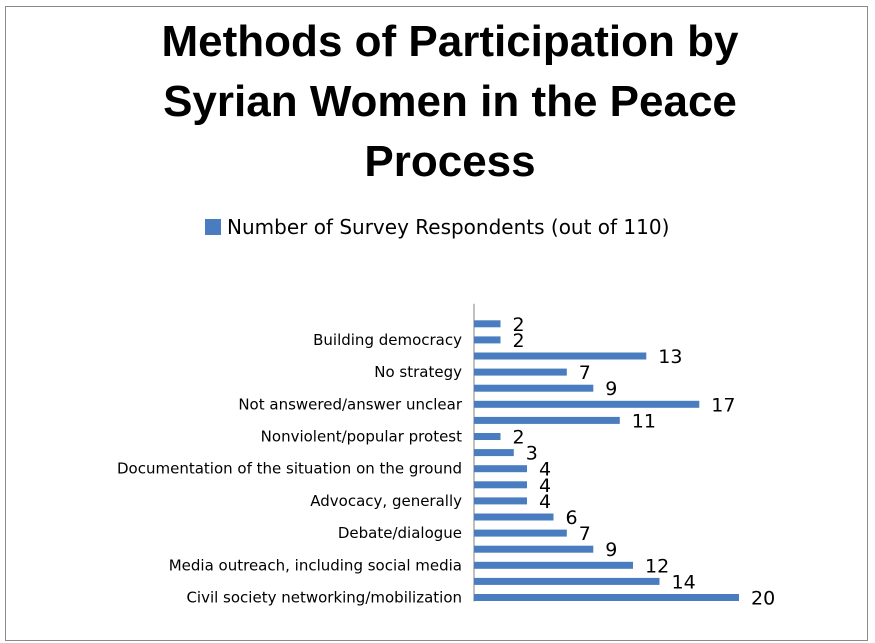  I want to click on data-label: 13, so click(670, 357).